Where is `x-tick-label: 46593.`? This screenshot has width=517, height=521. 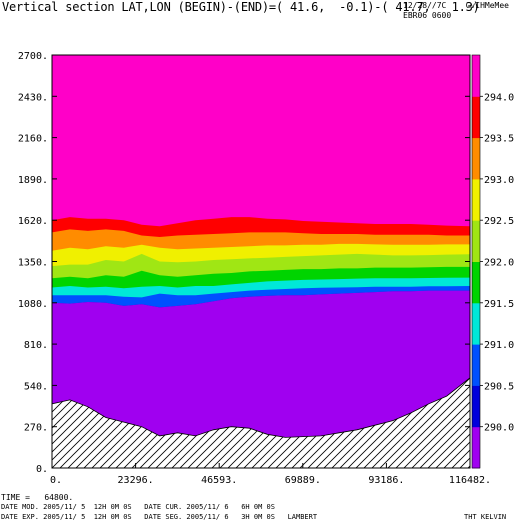
x-tick-label: 46593. is located at coordinates (219, 480).